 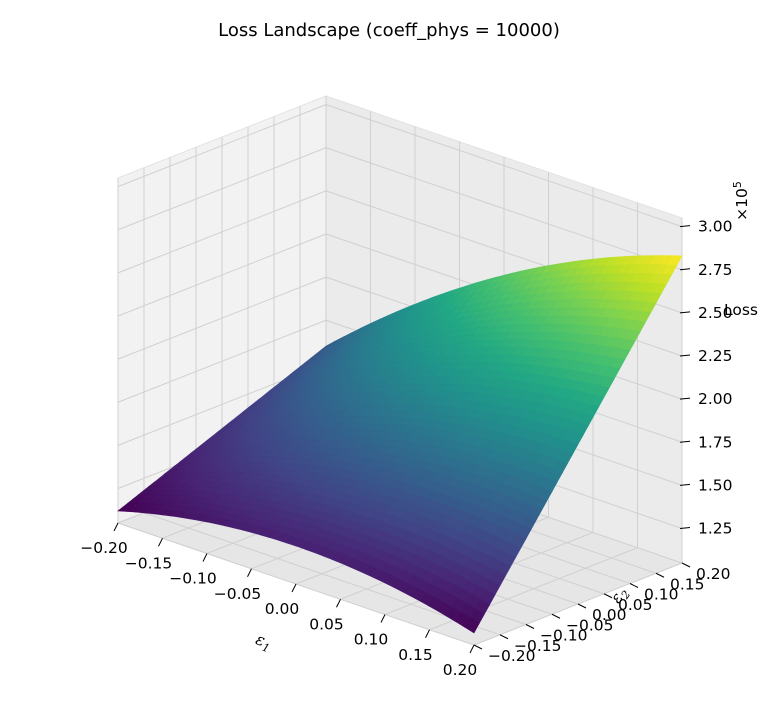 I want to click on z-axis-label: Loss, so click(x=741, y=310).